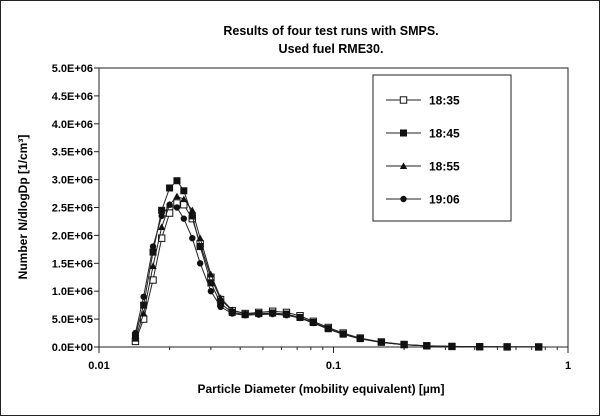 Image resolution: width=600 pixels, height=416 pixels. I want to click on y-tick-label: 2.5E+06, so click(72, 209).